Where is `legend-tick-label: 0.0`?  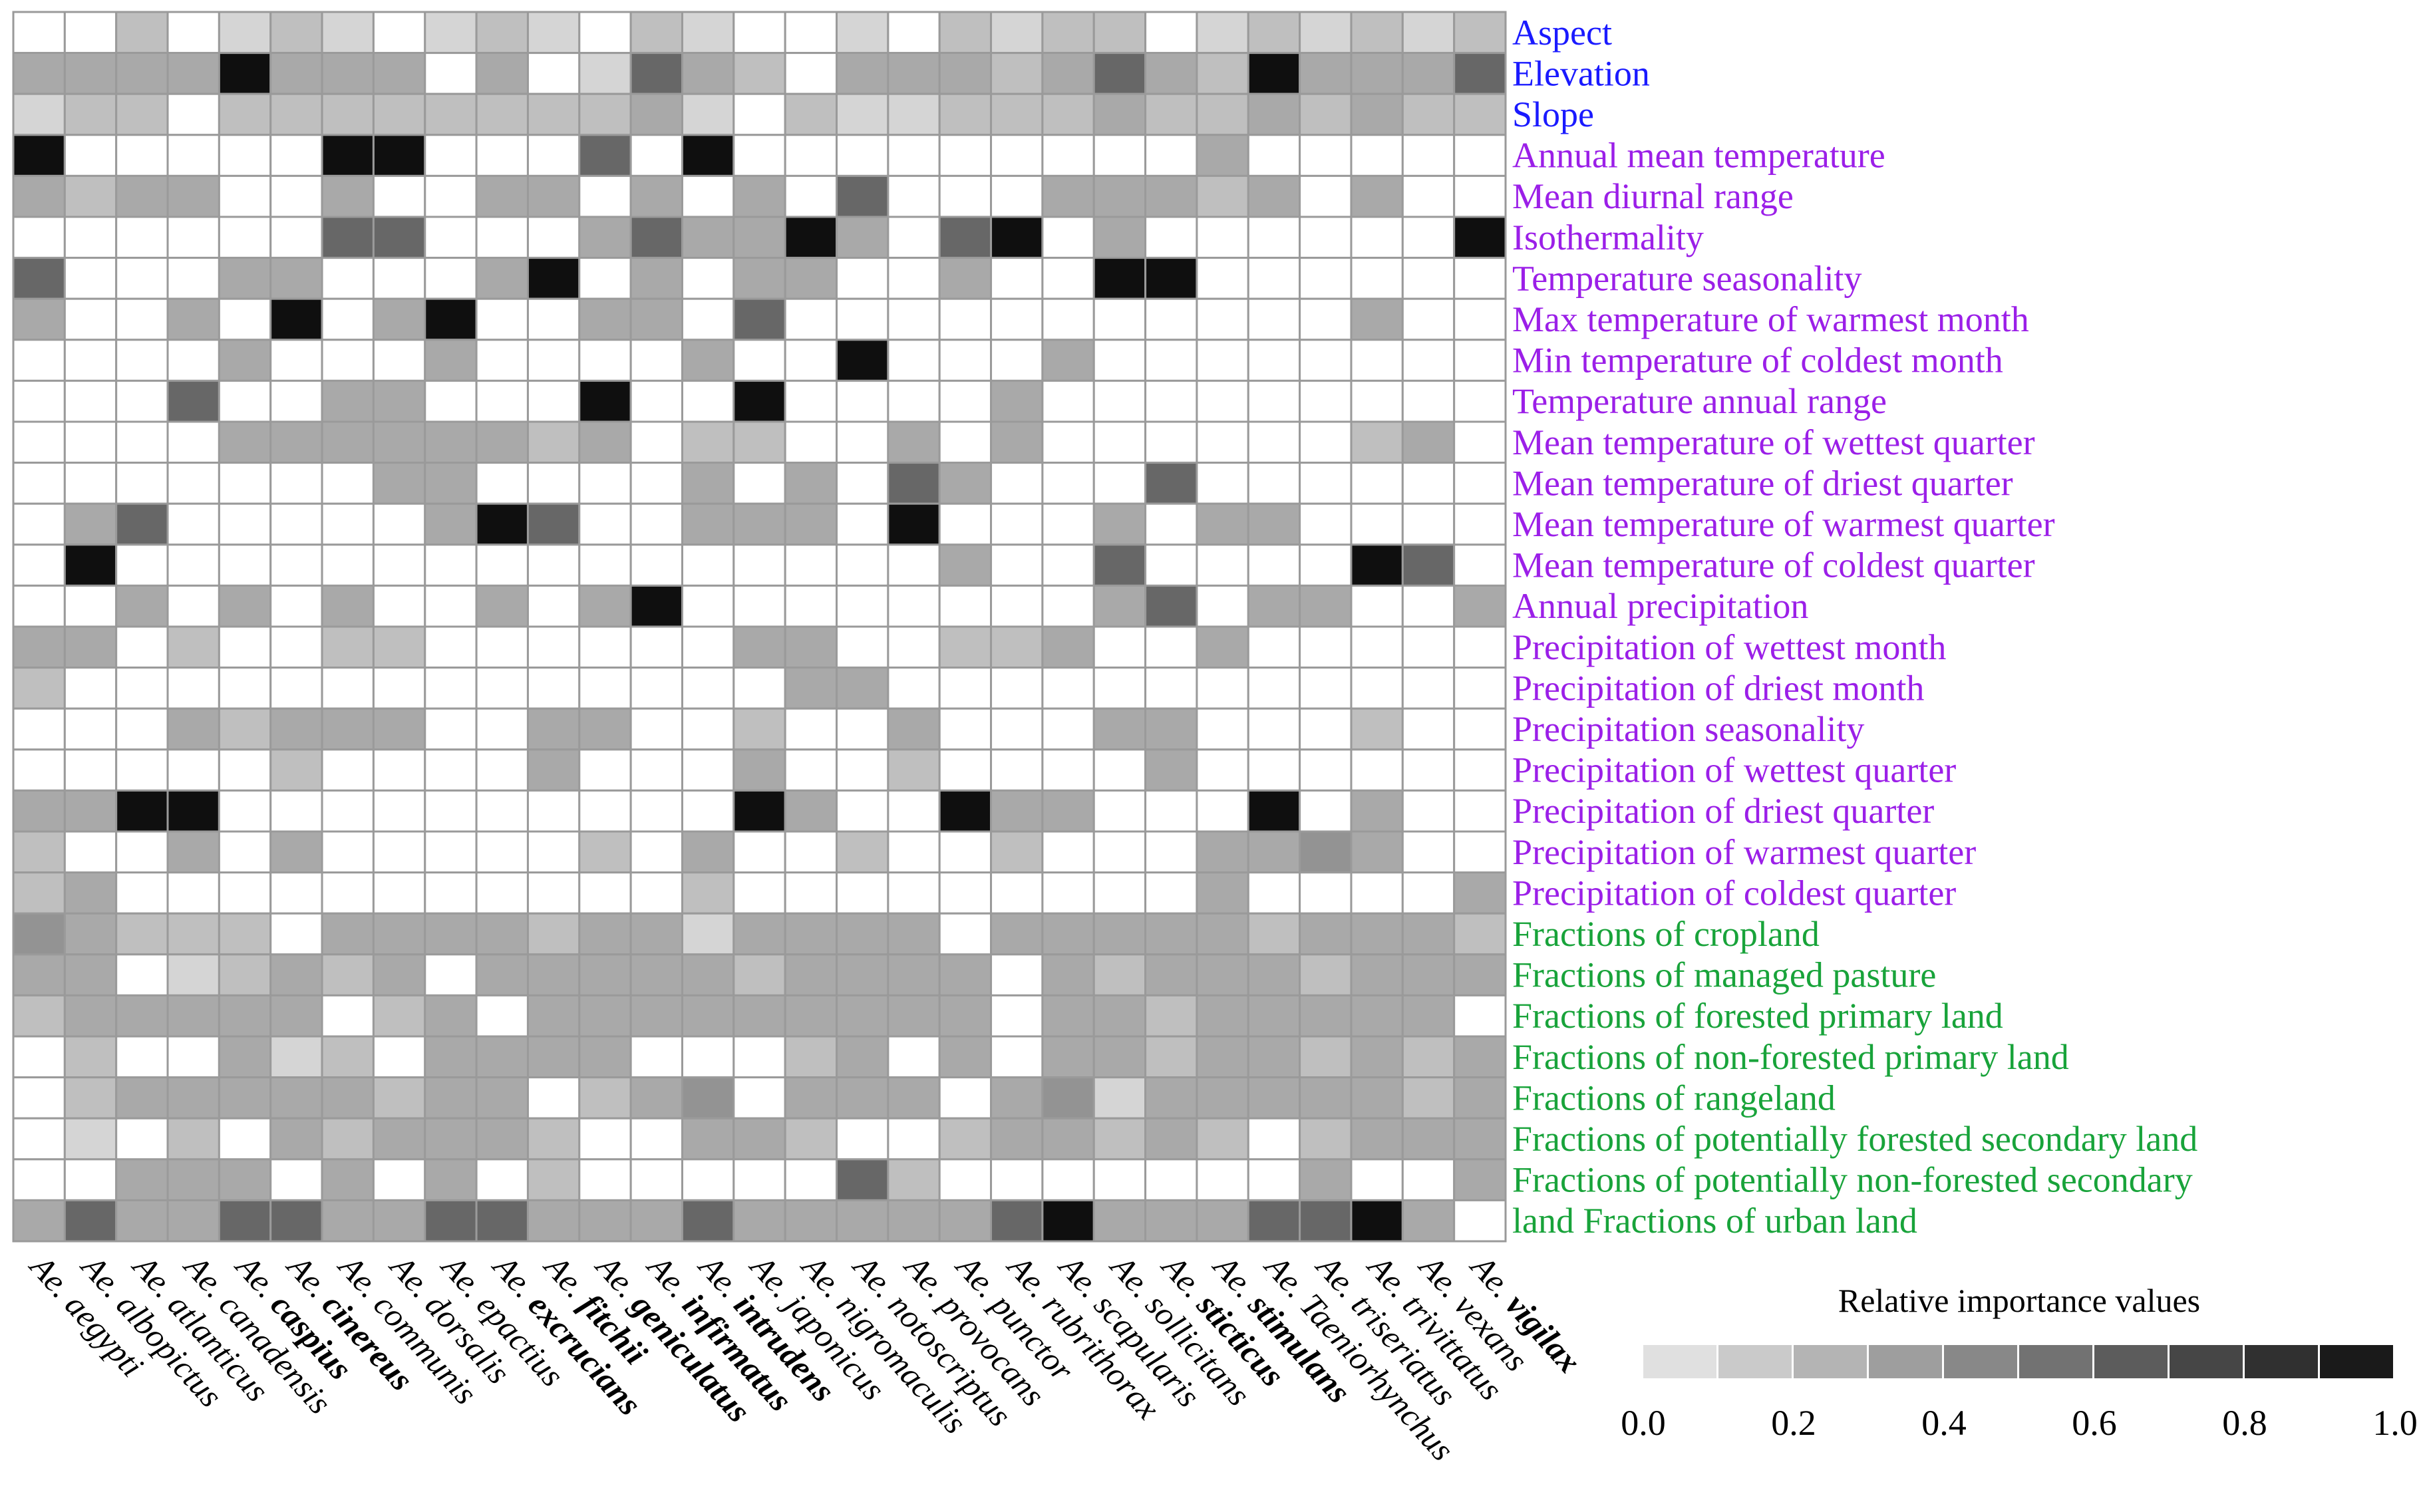 legend-tick-label: 0.0 is located at coordinates (1643, 1423).